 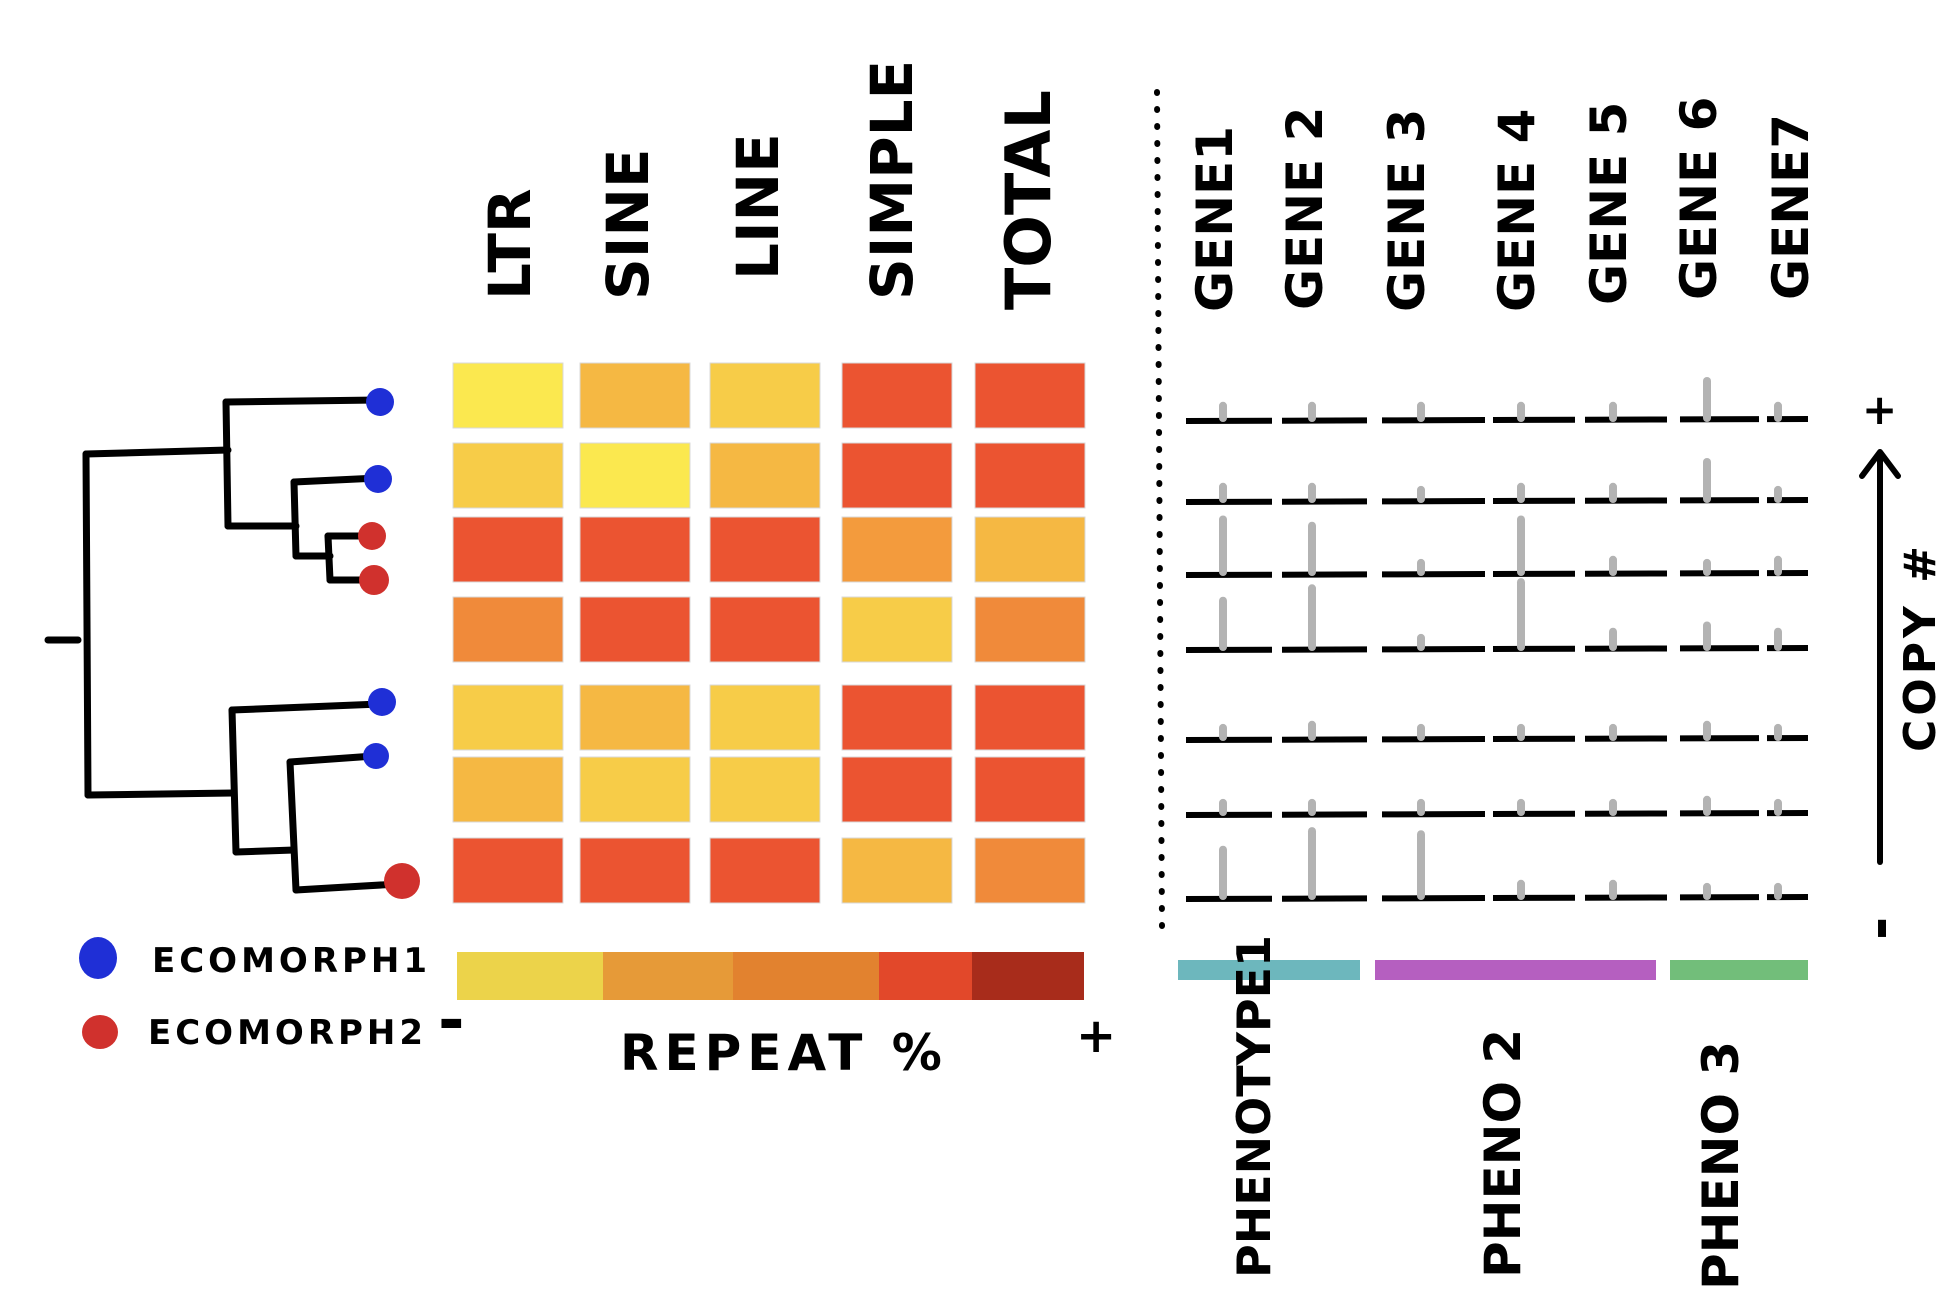 I want to click on gene-label: GENE 3, so click(x=1407, y=210).